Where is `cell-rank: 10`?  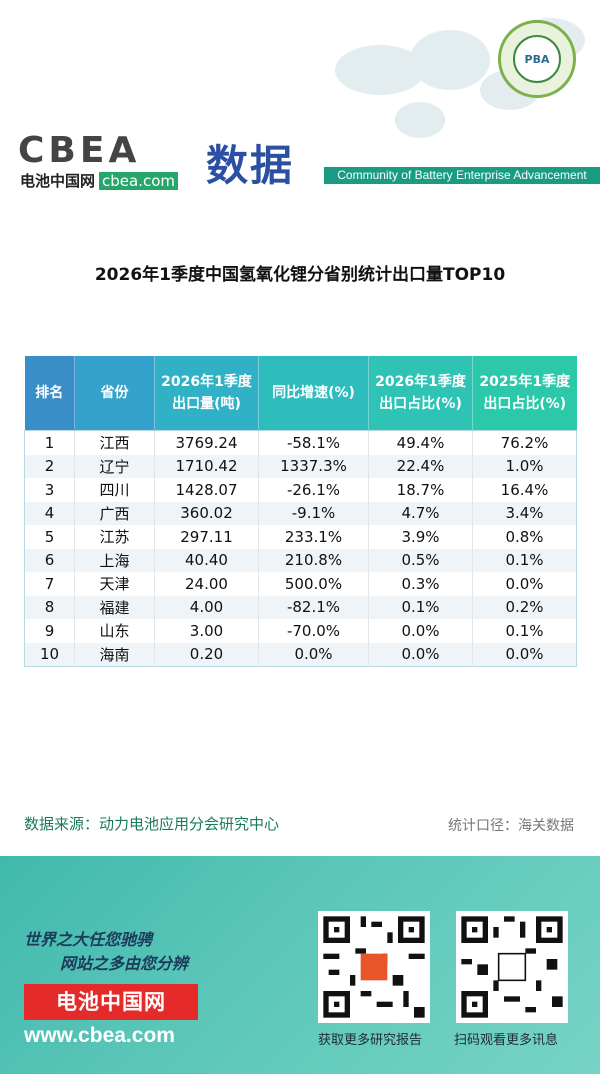 cell-rank: 10 is located at coordinates (49, 654).